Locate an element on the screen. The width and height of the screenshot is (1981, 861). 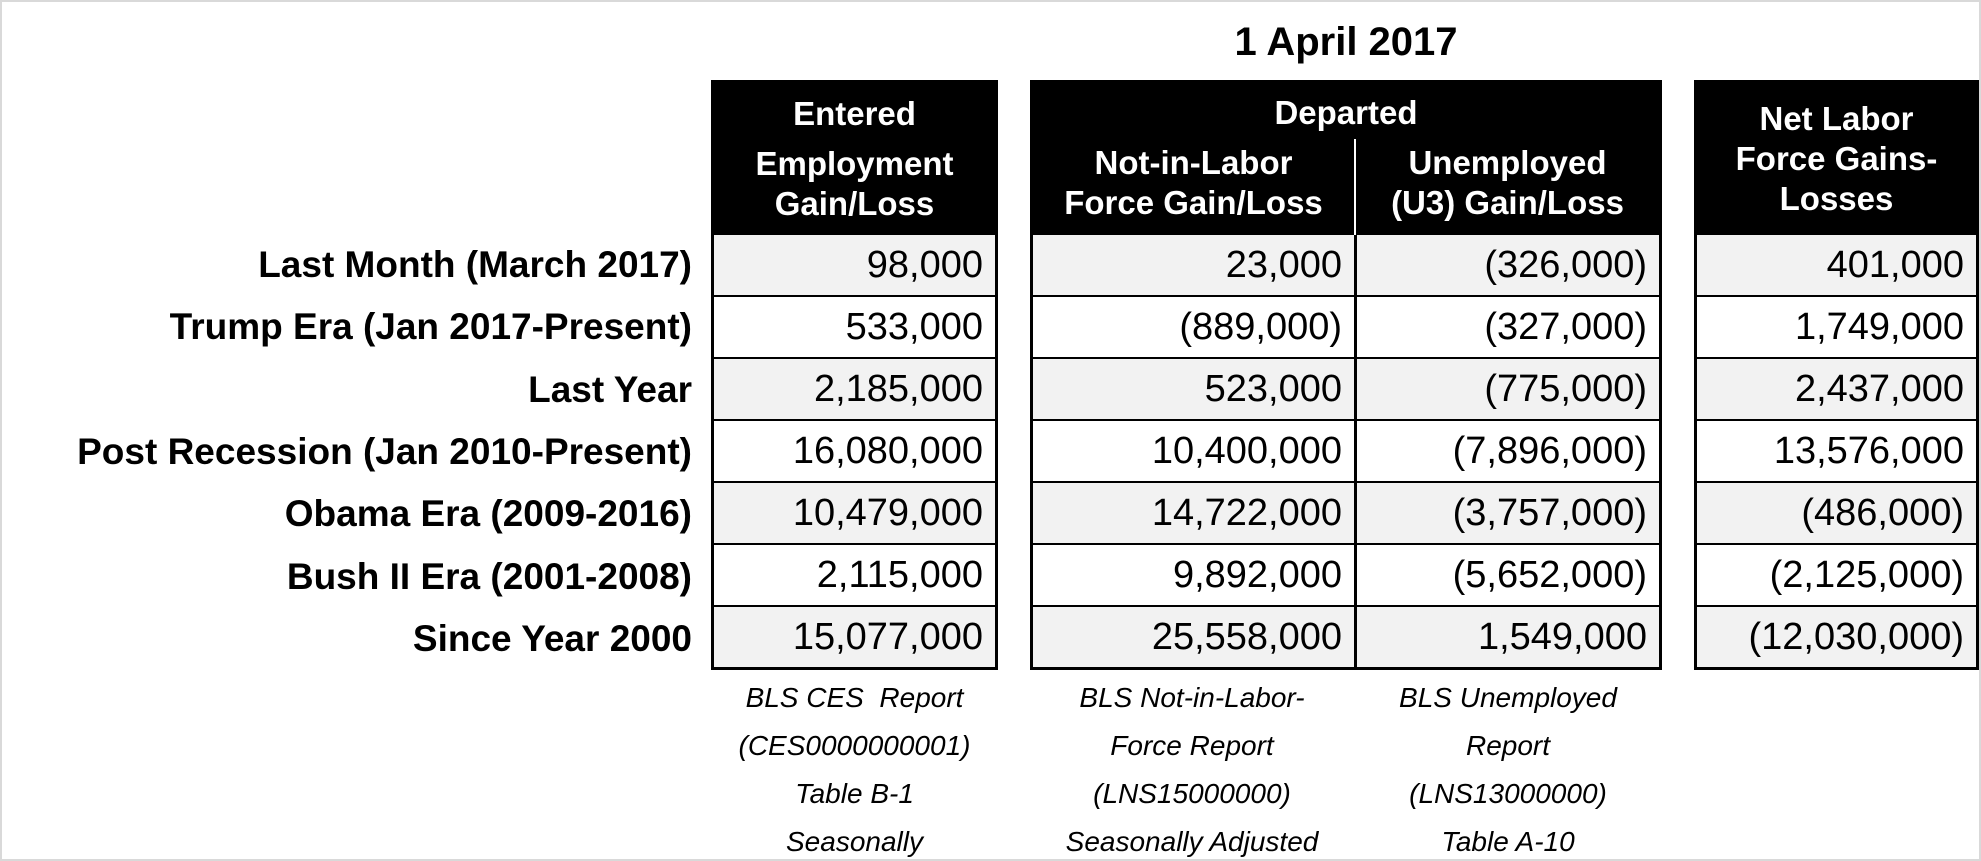
departed-group-label: Departed is located at coordinates (1346, 112).